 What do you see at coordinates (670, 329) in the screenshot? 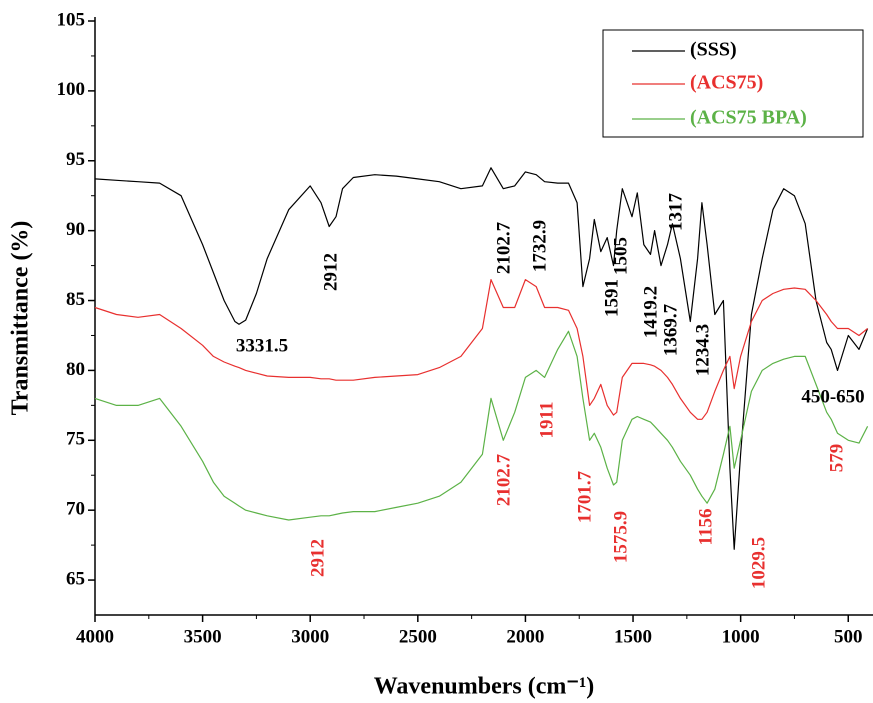
I see `annotation: 1369.7` at bounding box center [670, 329].